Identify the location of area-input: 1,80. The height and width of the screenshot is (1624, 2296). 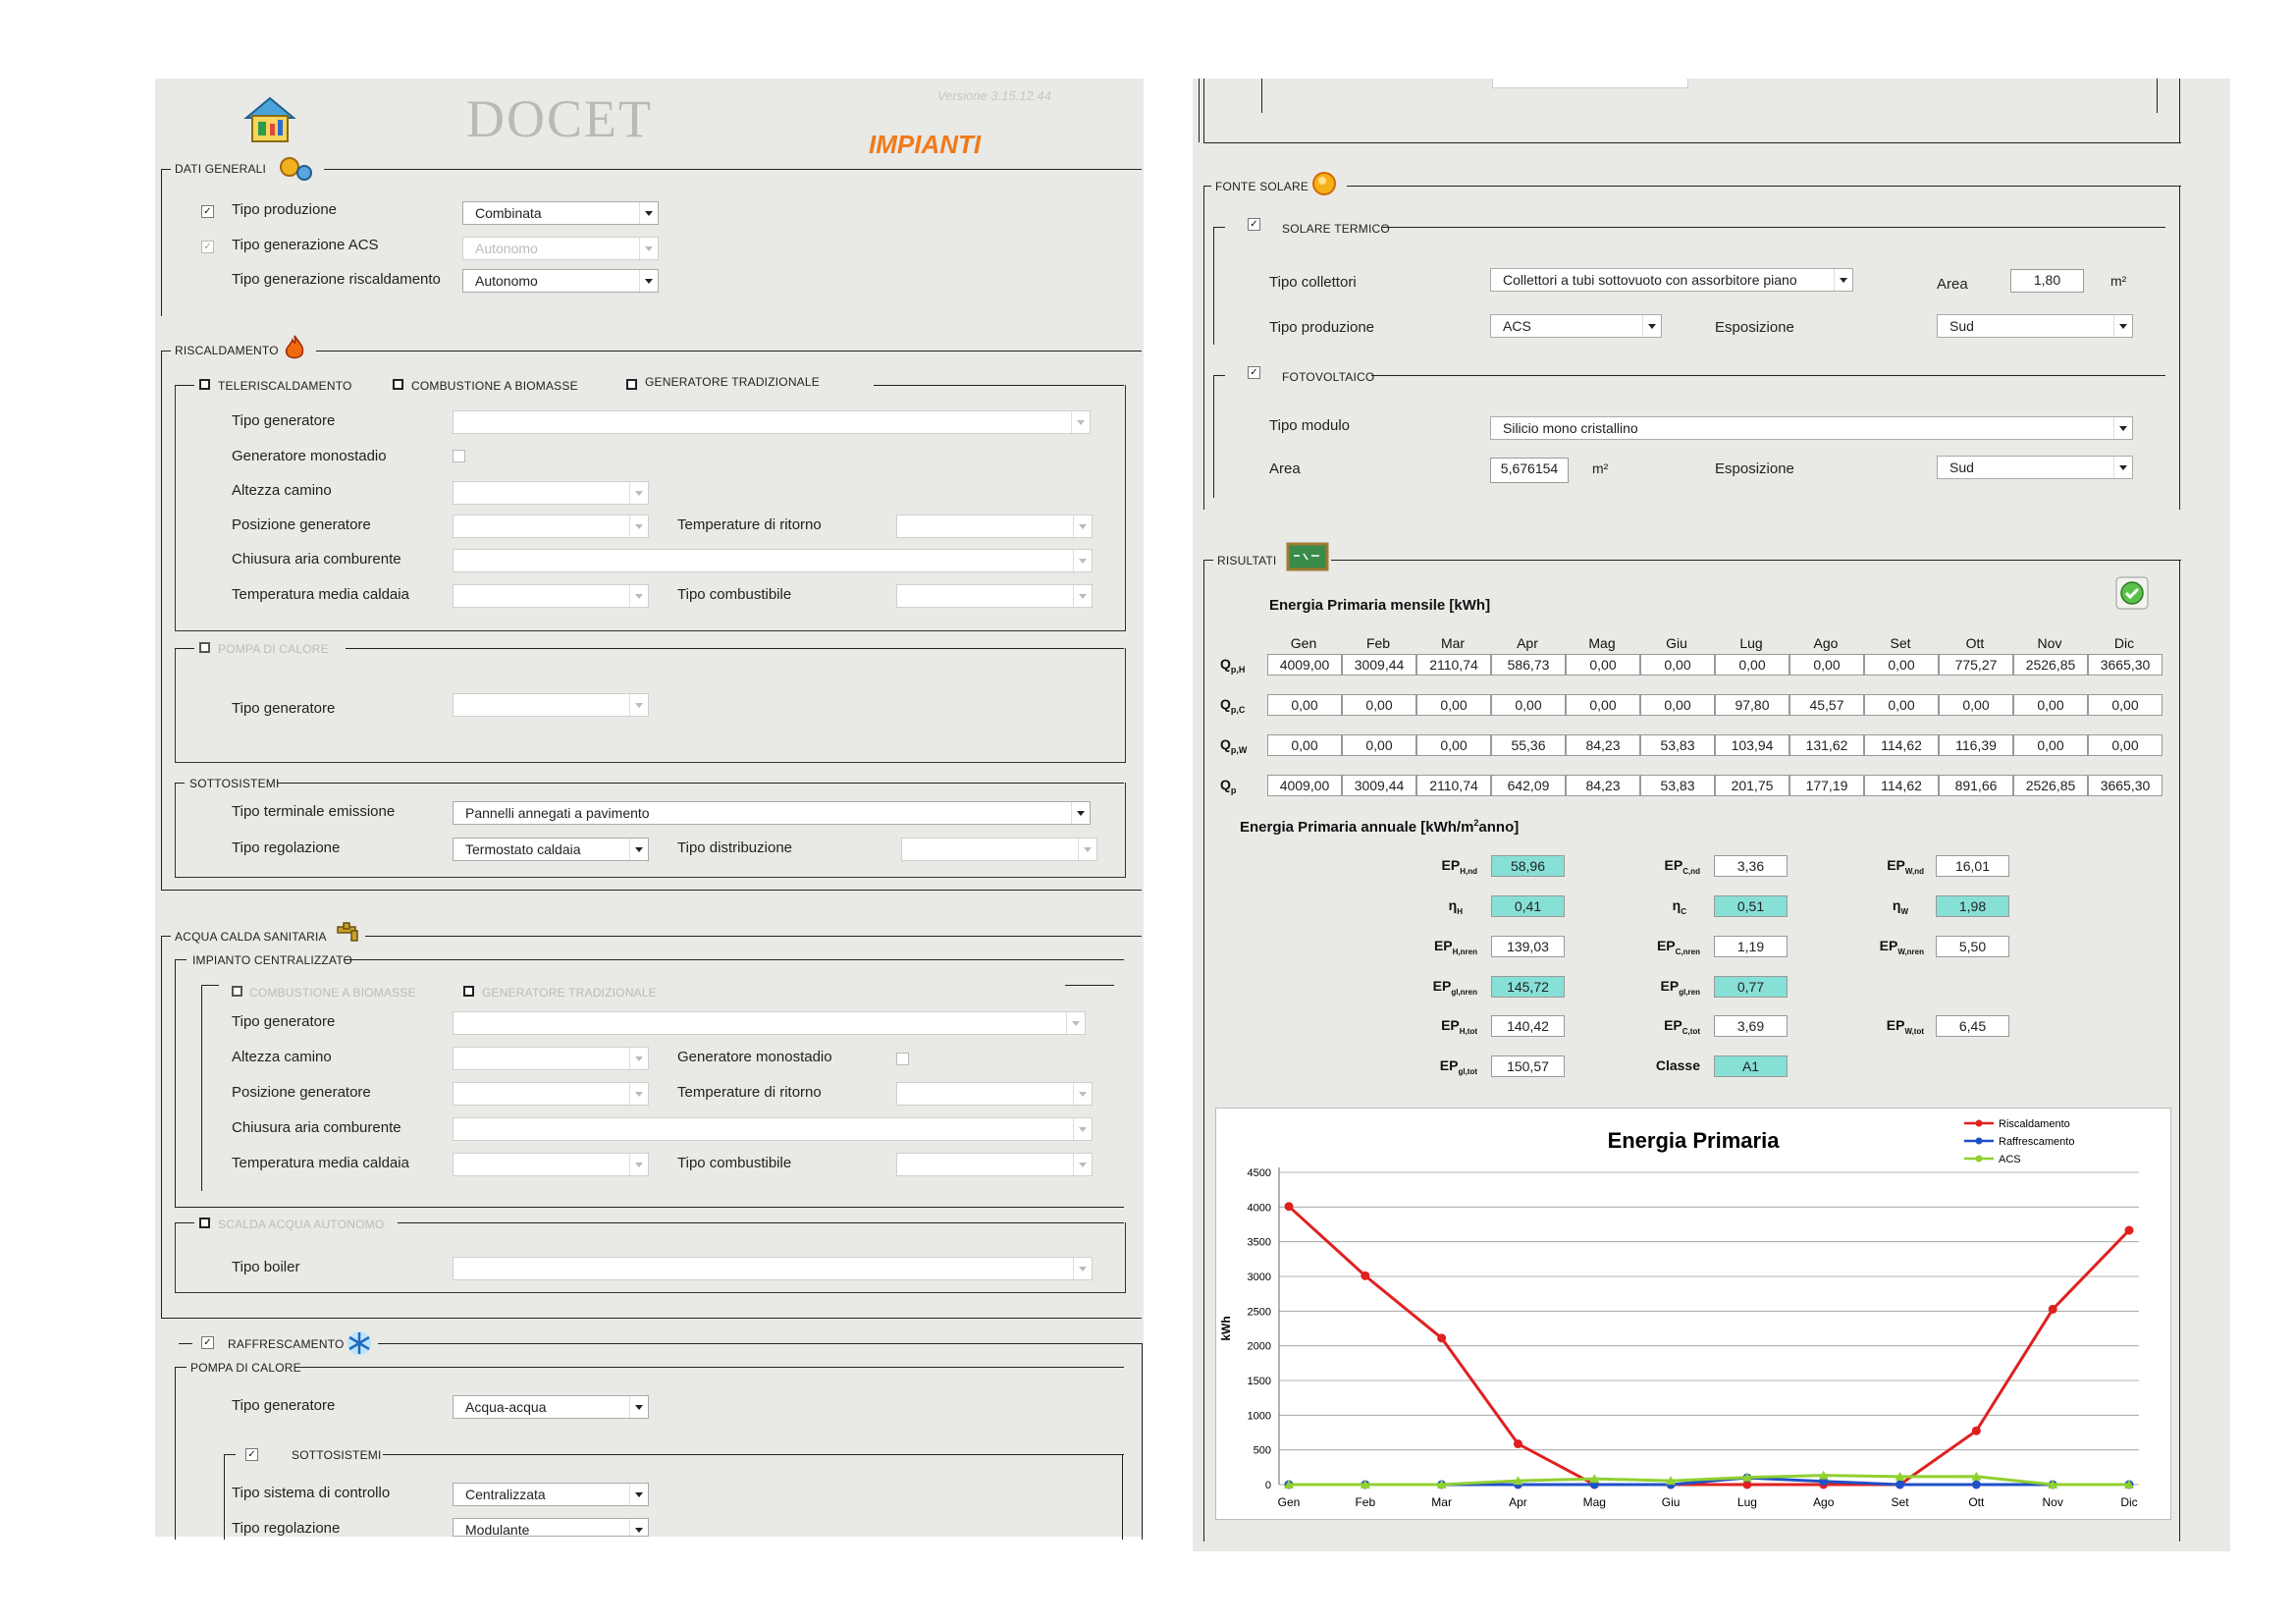
(2047, 281).